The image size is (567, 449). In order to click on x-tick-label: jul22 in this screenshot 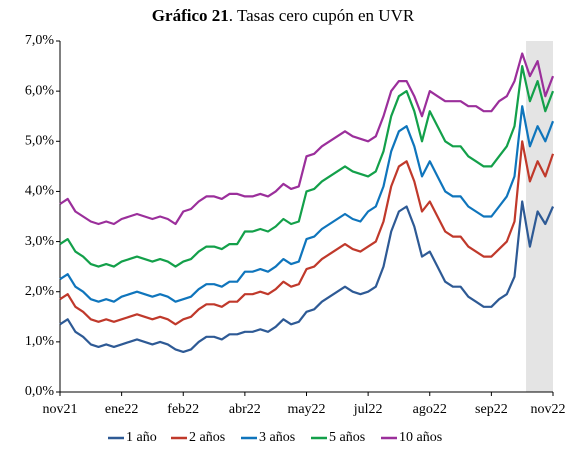, I will do `click(368, 409)`.